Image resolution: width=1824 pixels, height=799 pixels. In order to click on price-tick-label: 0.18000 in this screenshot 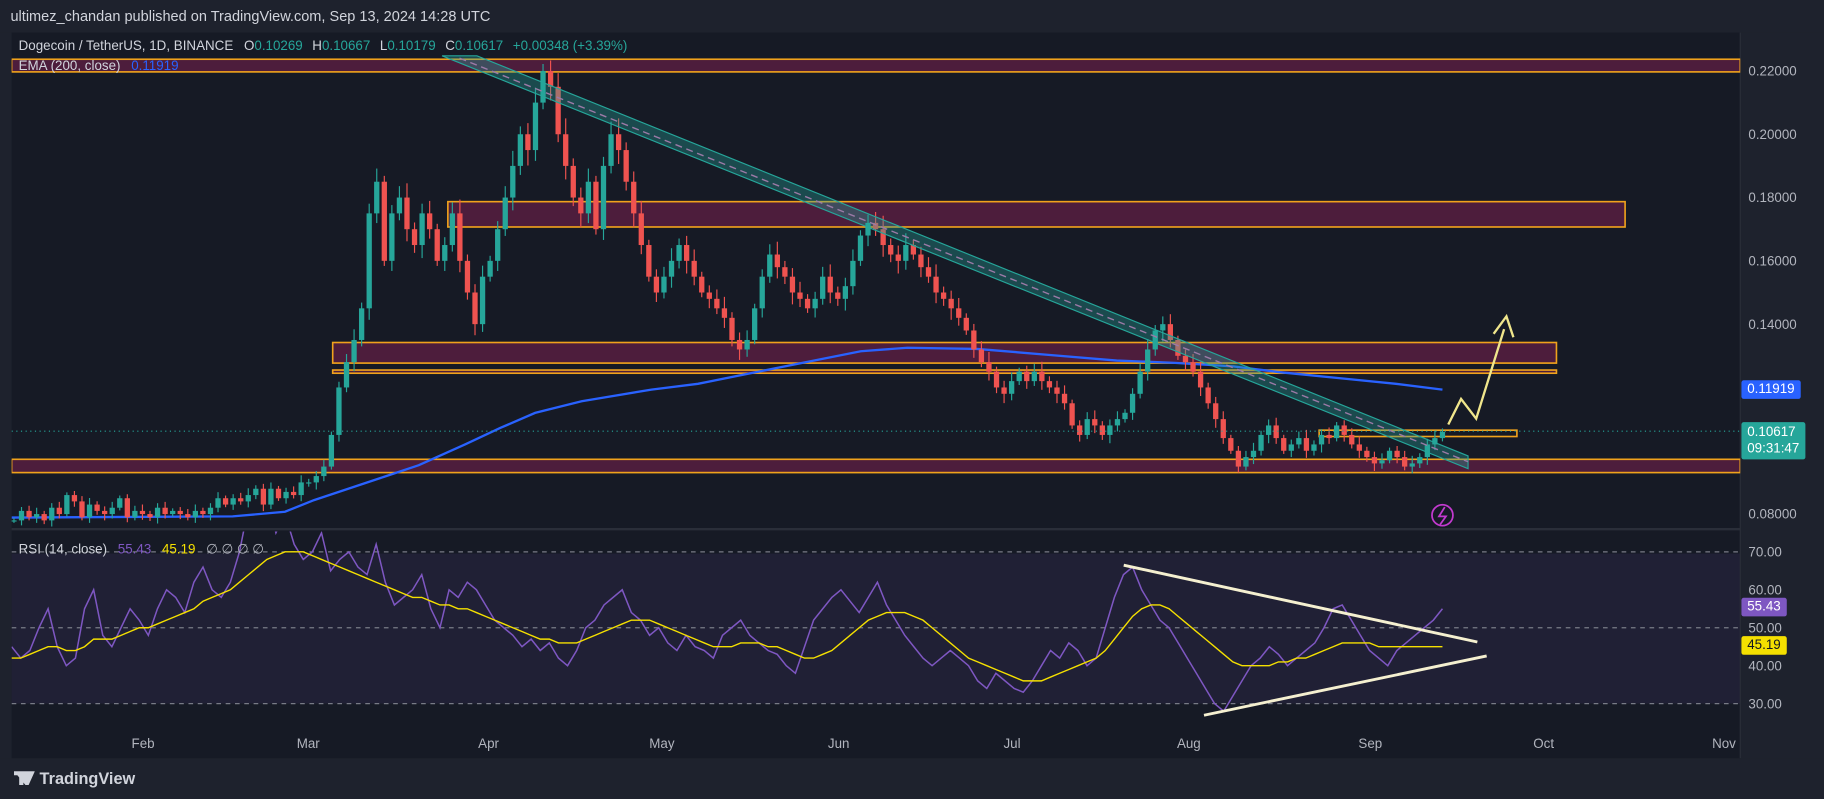, I will do `click(1772, 197)`.